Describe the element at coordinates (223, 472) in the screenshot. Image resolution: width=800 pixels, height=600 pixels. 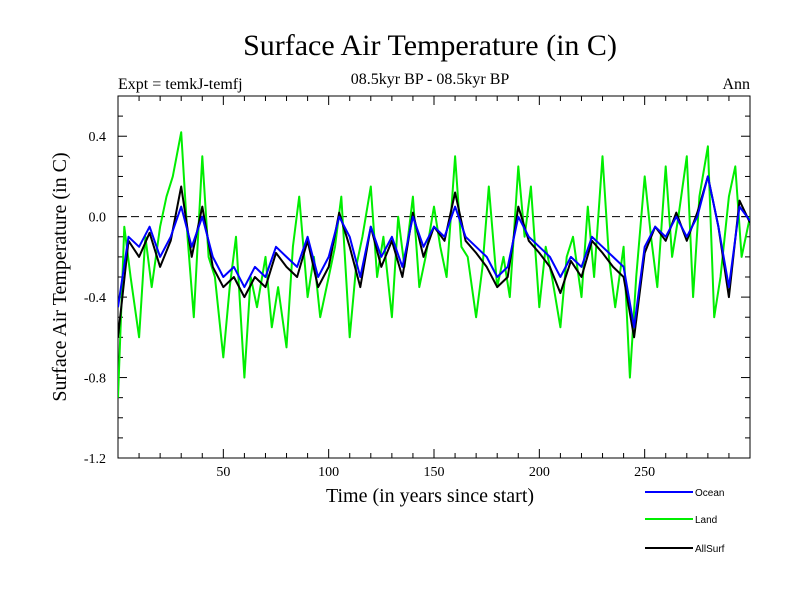
I see `x-tick-label: 50` at that location.